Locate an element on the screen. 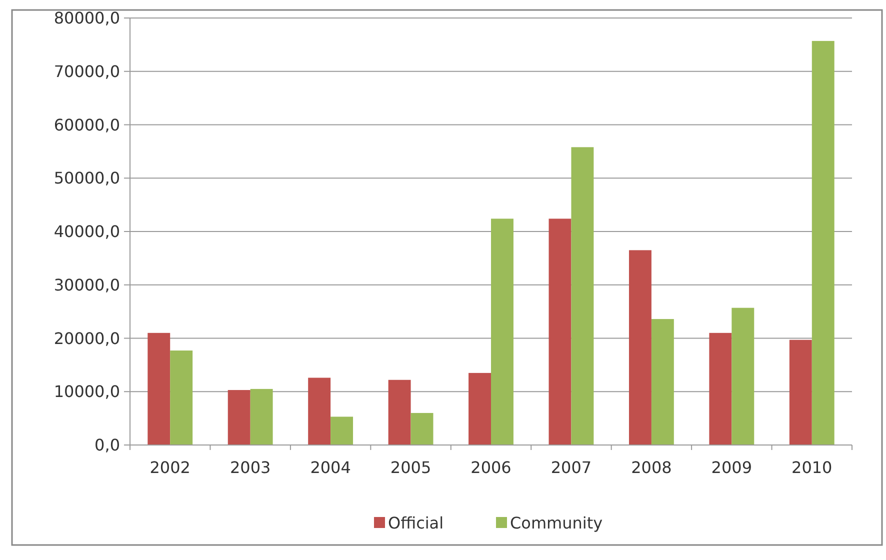 This screenshot has height=560, width=886. legend-label: Community is located at coordinates (556, 523).